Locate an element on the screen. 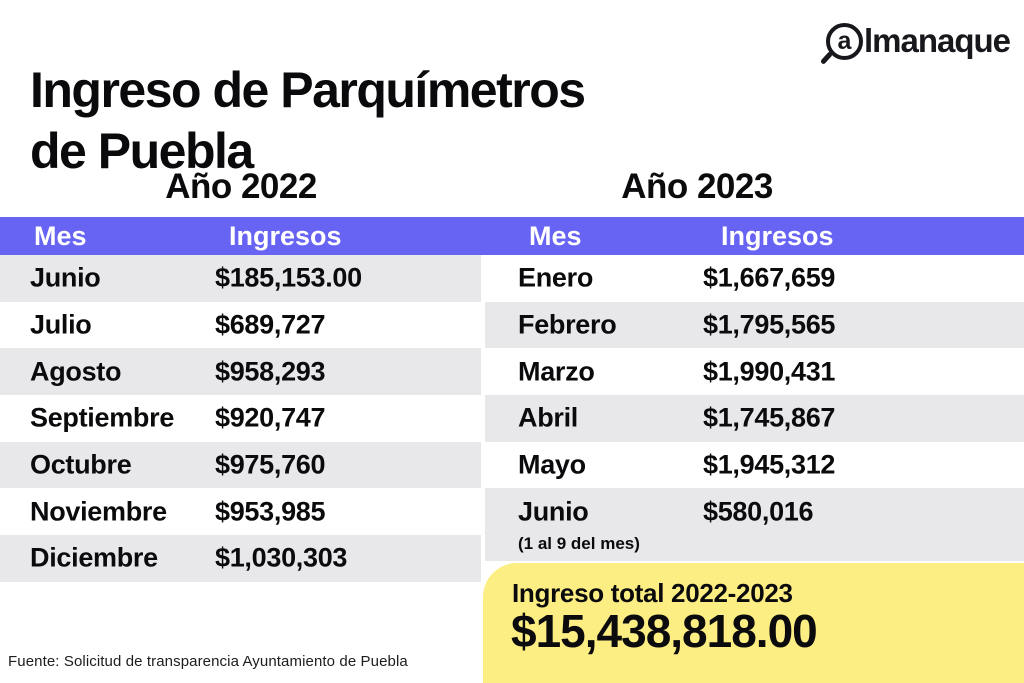 The height and width of the screenshot is (683, 1024). income-cell: $1,795,565 is located at coordinates (769, 324).